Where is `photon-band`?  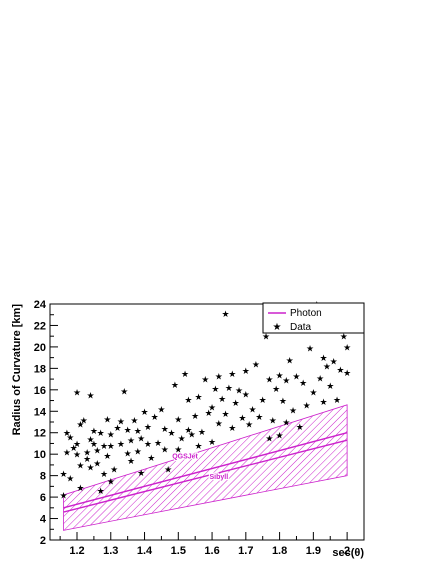
photon-band is located at coordinates (205, 467).